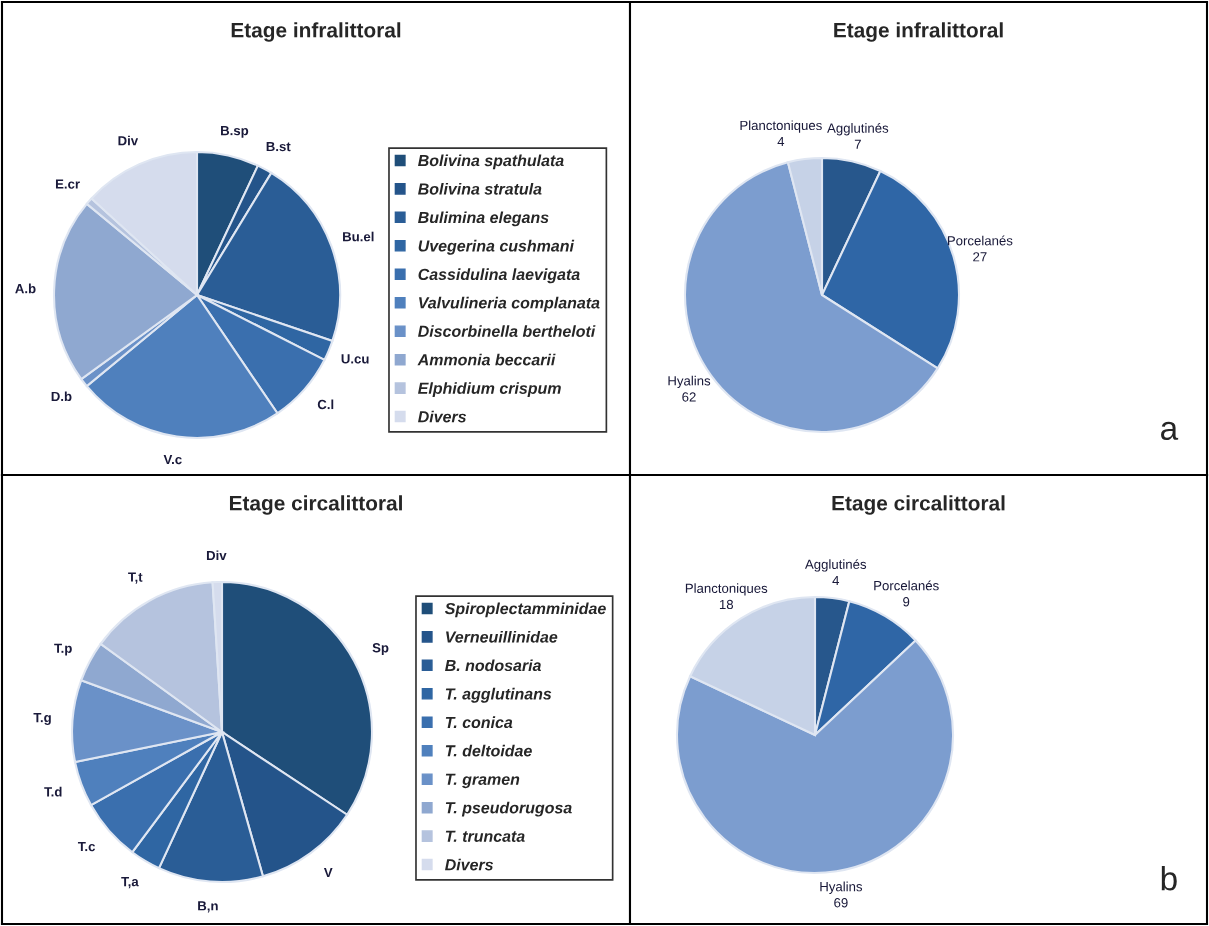  I want to click on text: U.cu, so click(355, 359).